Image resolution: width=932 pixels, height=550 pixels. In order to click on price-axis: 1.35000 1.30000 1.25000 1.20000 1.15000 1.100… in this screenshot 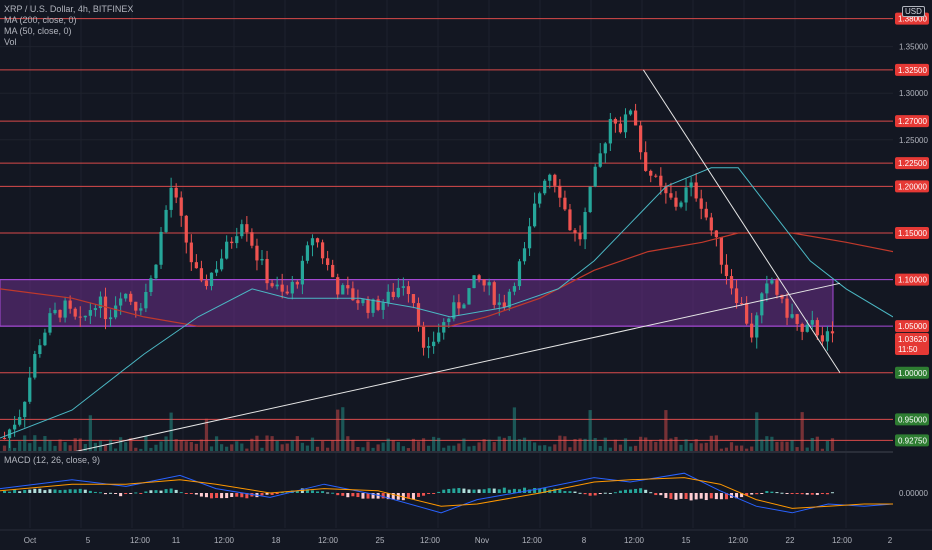, I will do `click(912, 275)`.